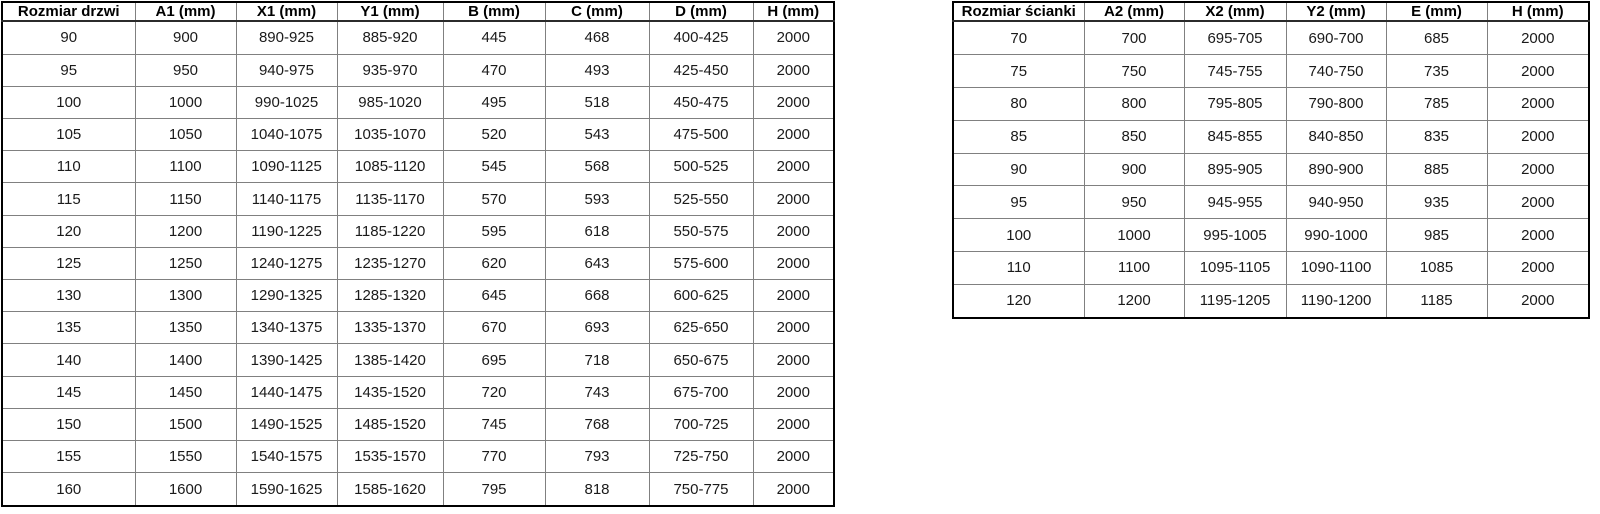 The width and height of the screenshot is (1600, 514). I want to click on table-cell: 625-650, so click(701, 328).